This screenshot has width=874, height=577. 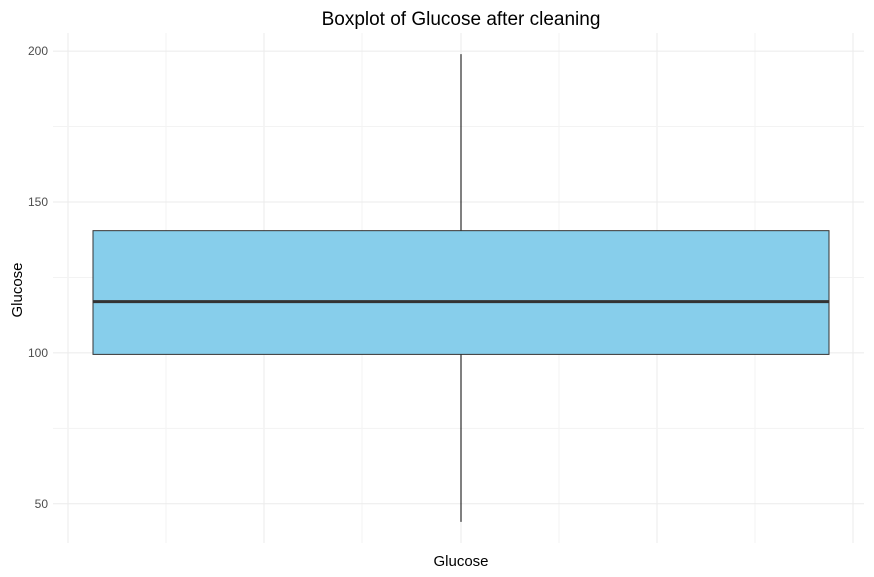 I want to click on x-axis-label: Glucose, so click(x=460, y=561).